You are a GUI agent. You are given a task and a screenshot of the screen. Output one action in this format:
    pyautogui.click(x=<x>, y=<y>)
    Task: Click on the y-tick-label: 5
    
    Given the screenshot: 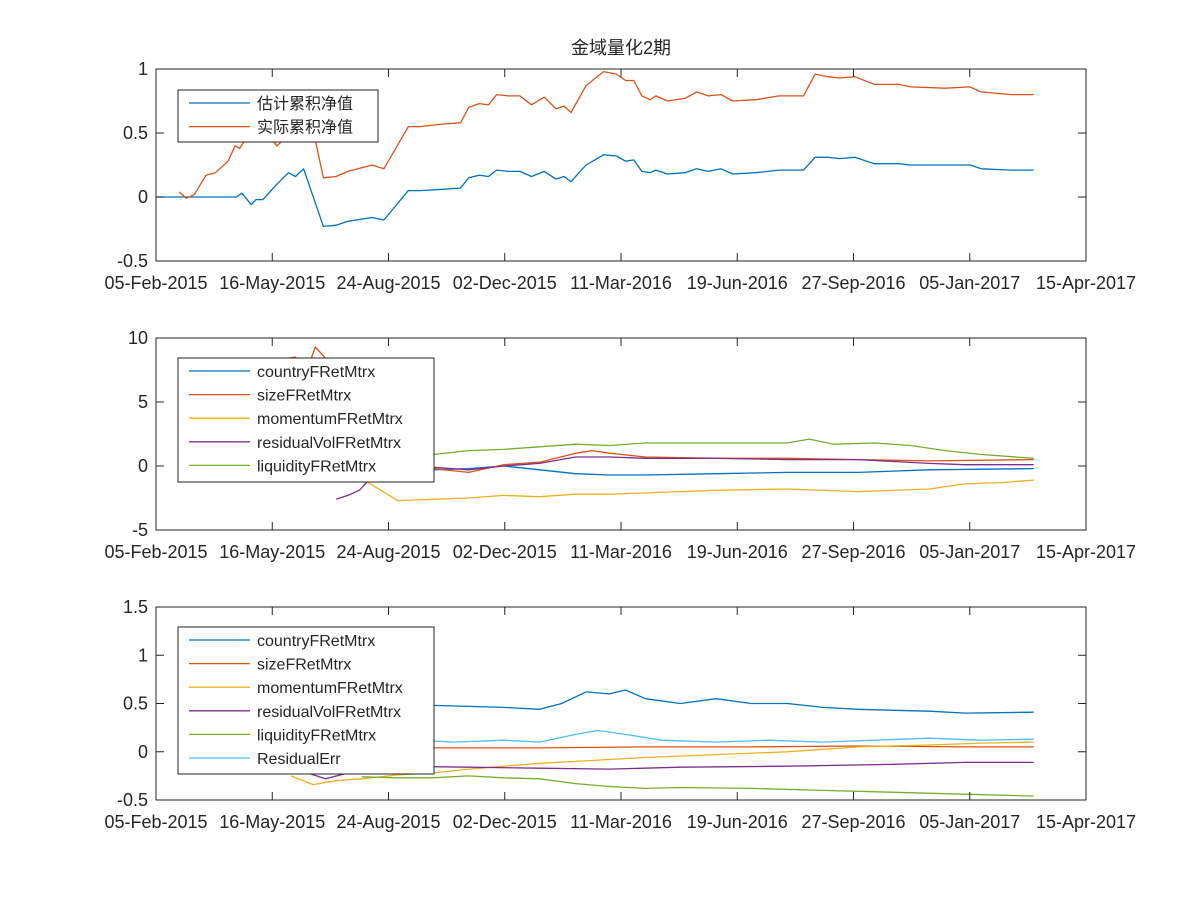 What is the action you would take?
    pyautogui.click(x=143, y=402)
    